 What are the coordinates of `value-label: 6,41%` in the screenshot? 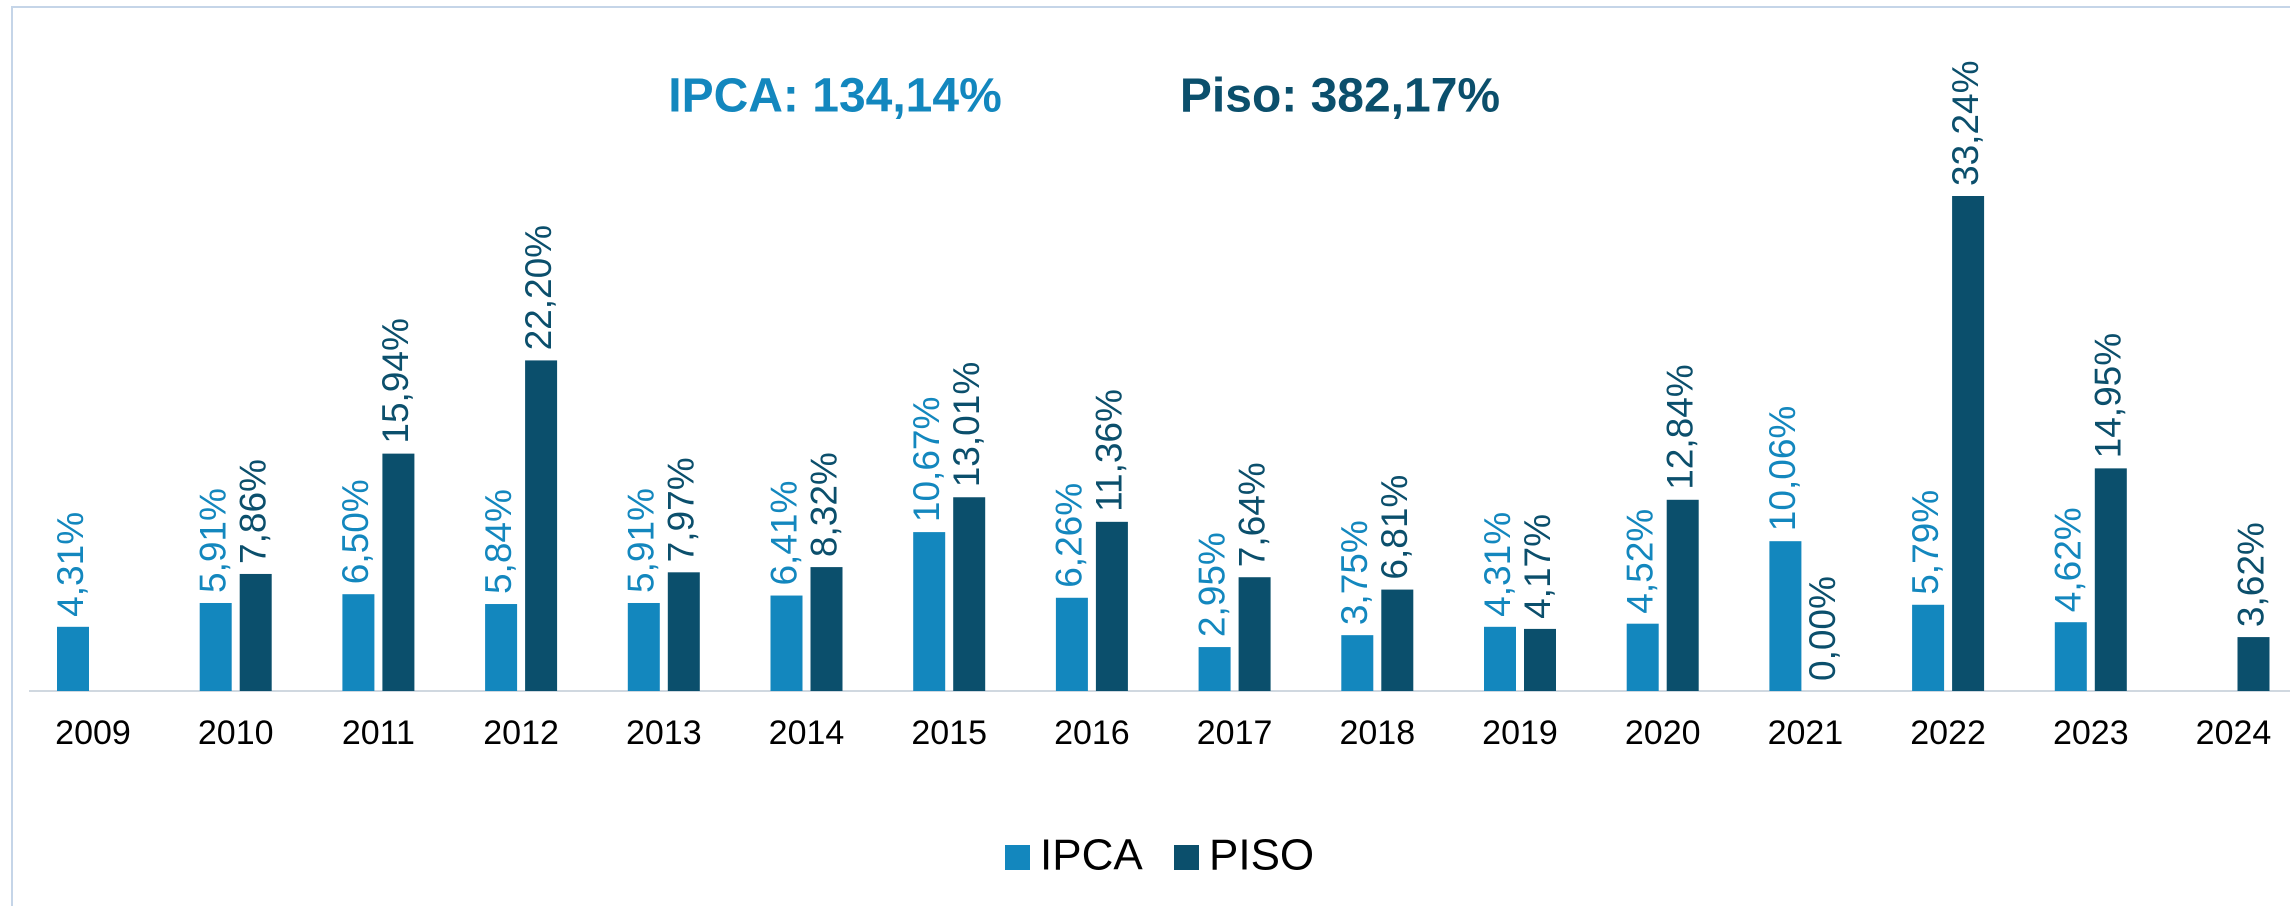 It's located at (783, 533).